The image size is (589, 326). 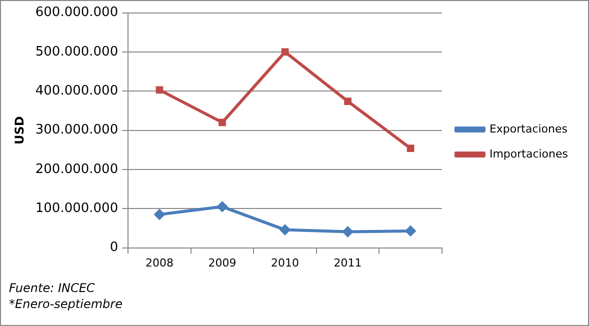 What do you see at coordinates (222, 263) in the screenshot?
I see `x-tick-label: 2009` at bounding box center [222, 263].